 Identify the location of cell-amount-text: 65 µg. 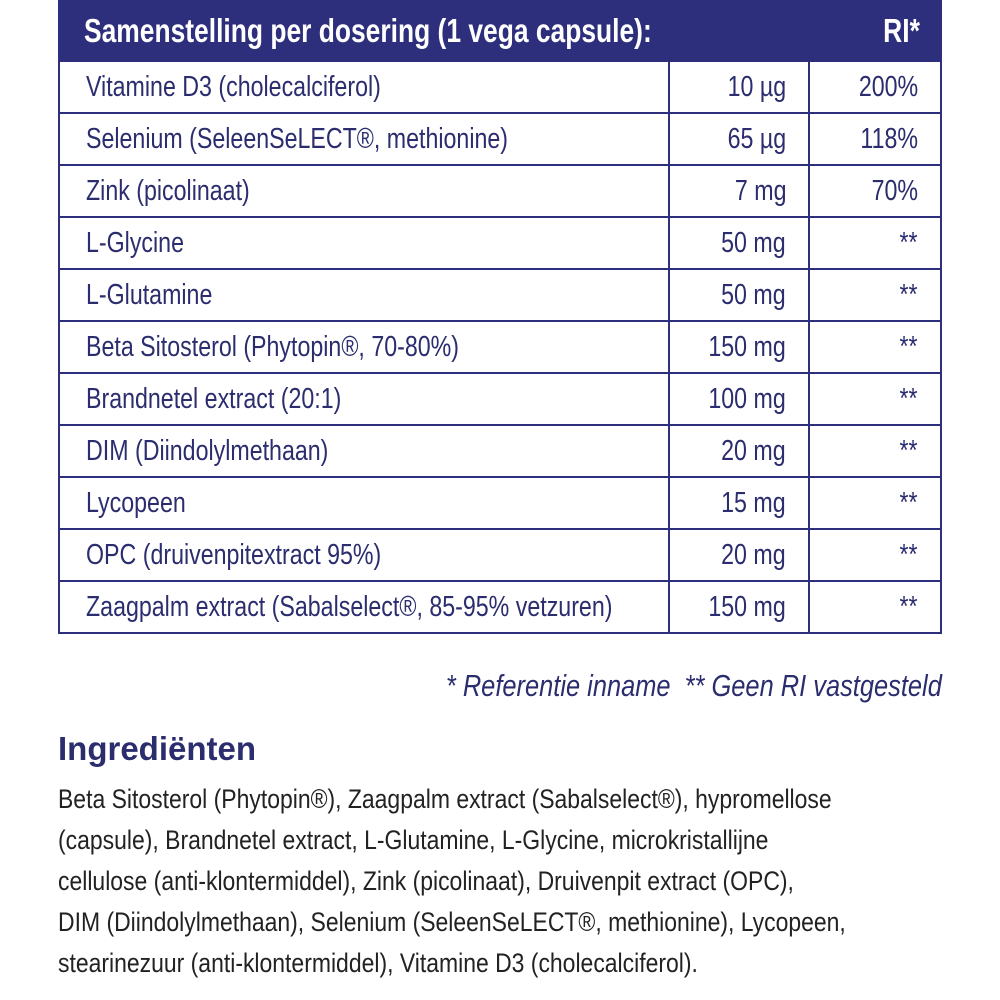
(756, 139).